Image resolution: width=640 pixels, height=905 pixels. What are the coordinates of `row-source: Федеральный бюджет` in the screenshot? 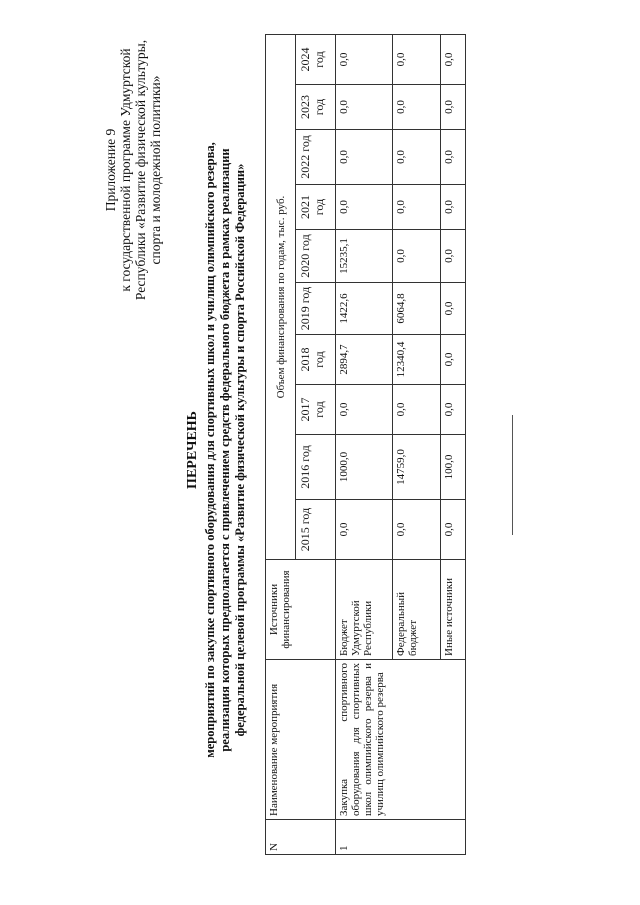 It's located at (416, 609).